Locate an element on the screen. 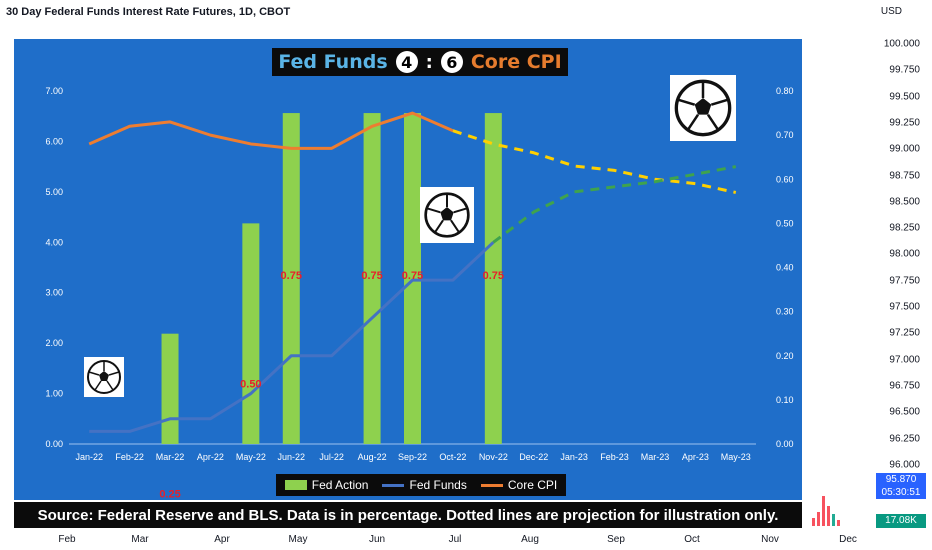  time-tick-label: Jul is located at coordinates (455, 539).